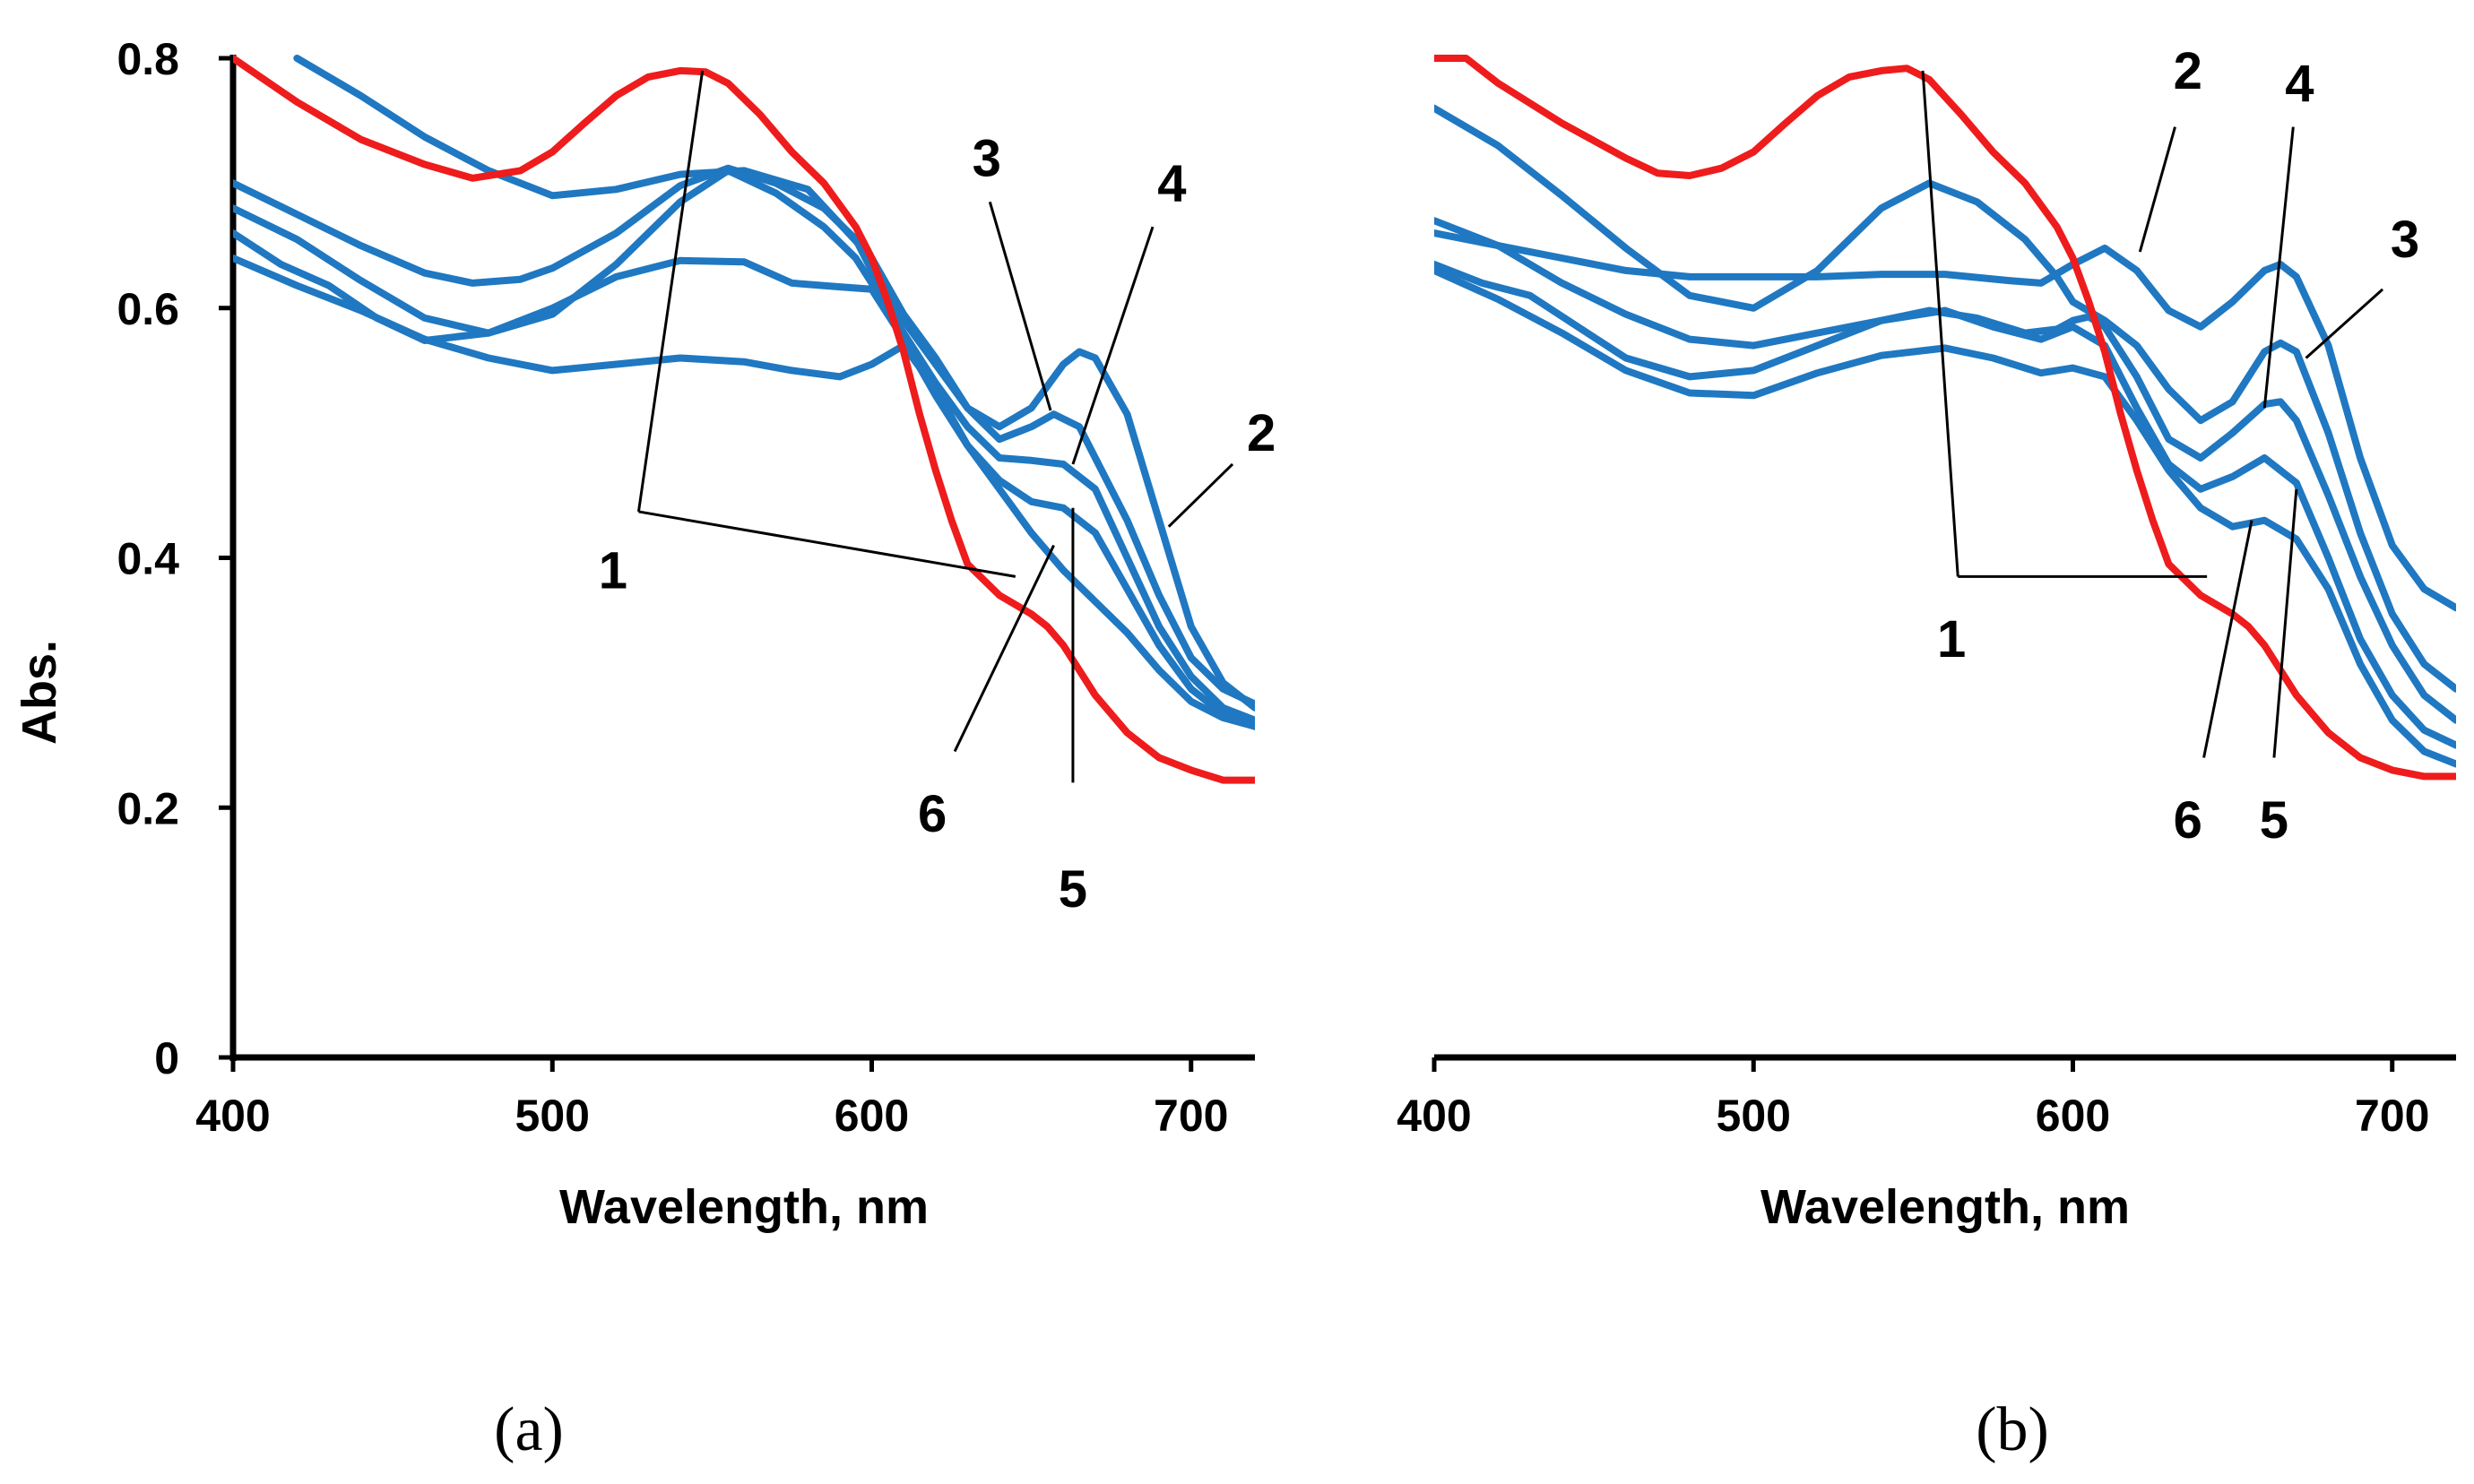 This screenshot has width=2474, height=1484. What do you see at coordinates (148, 808) in the screenshot?
I see `y-tick-label: 0.2` at bounding box center [148, 808].